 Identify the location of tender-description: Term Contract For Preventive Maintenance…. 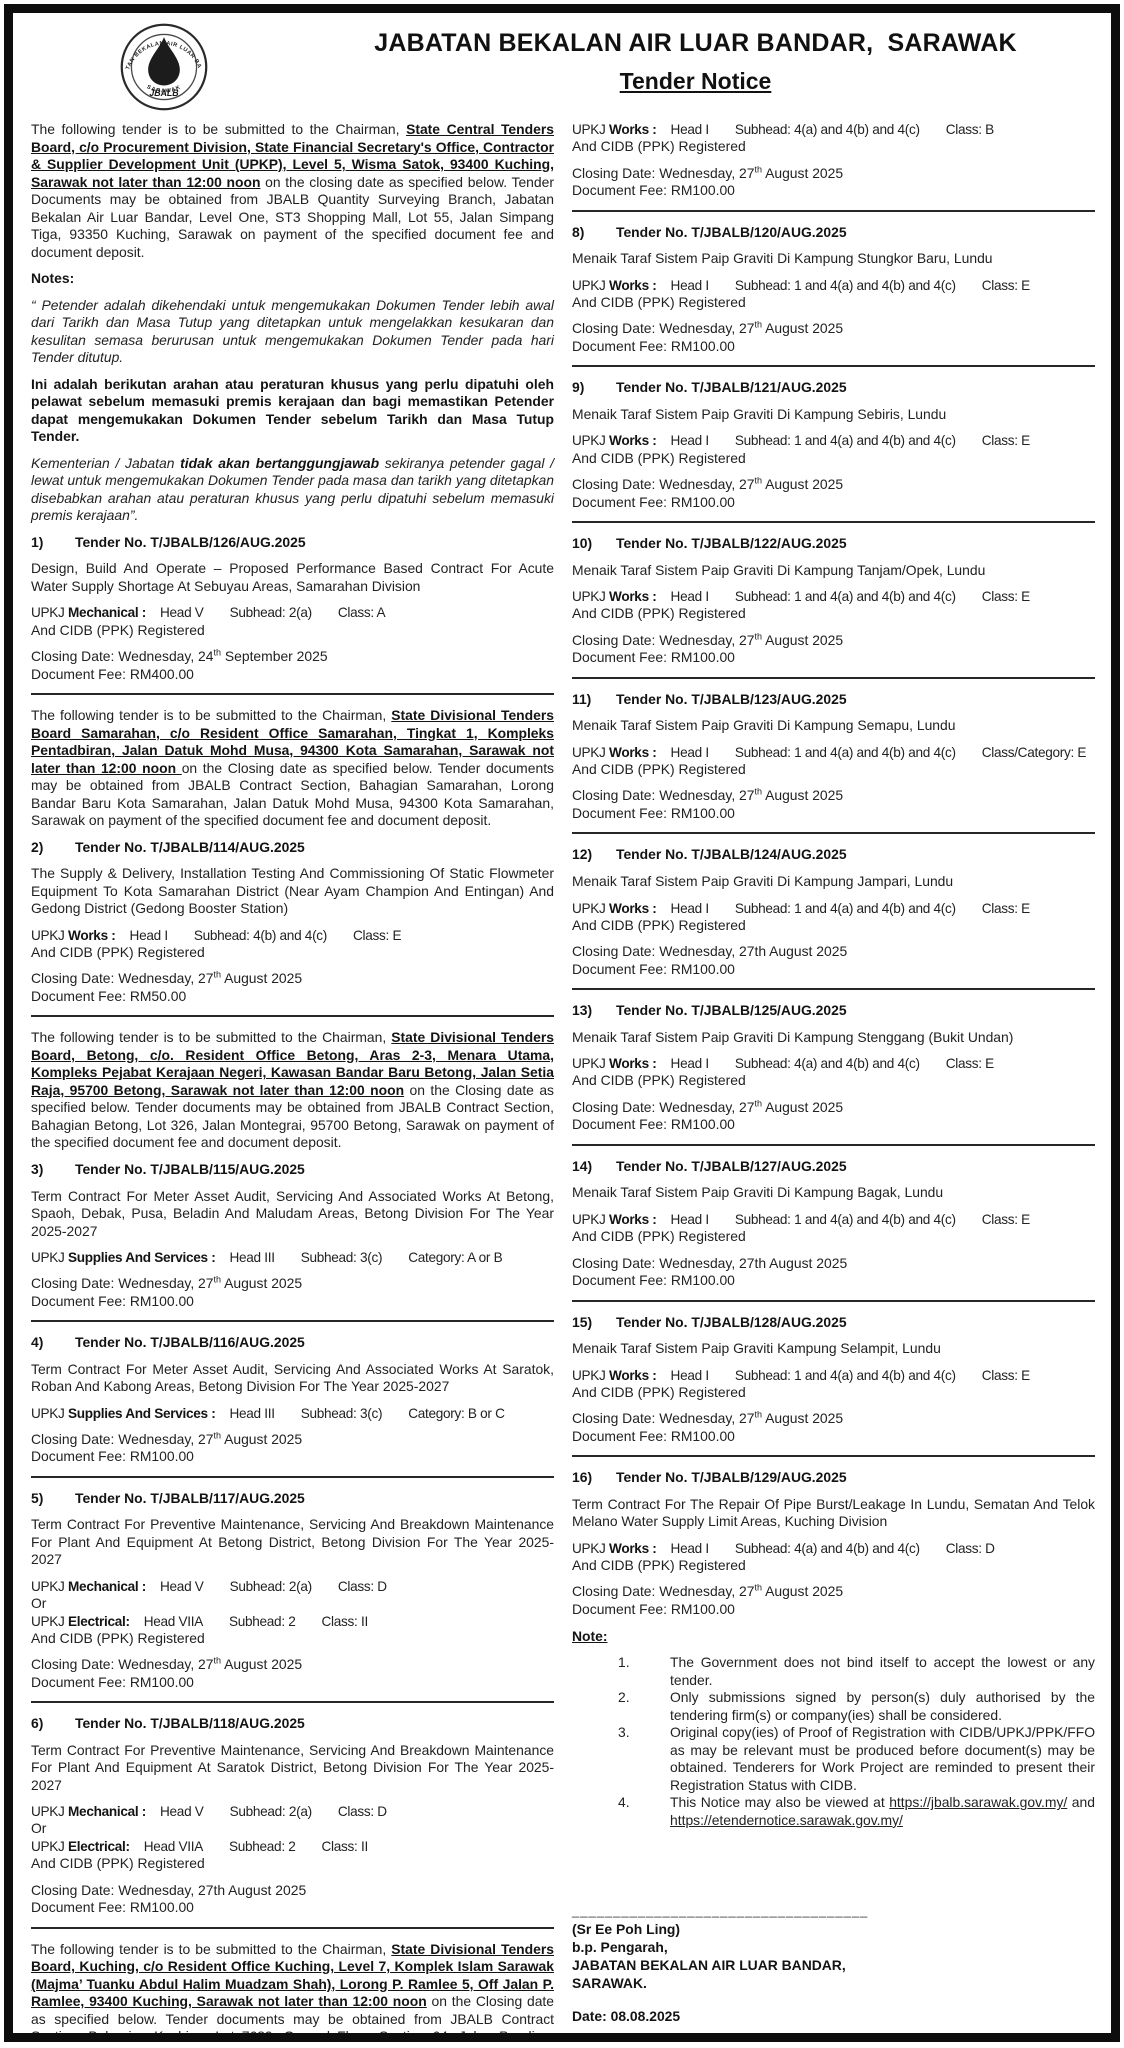
(292, 1767).